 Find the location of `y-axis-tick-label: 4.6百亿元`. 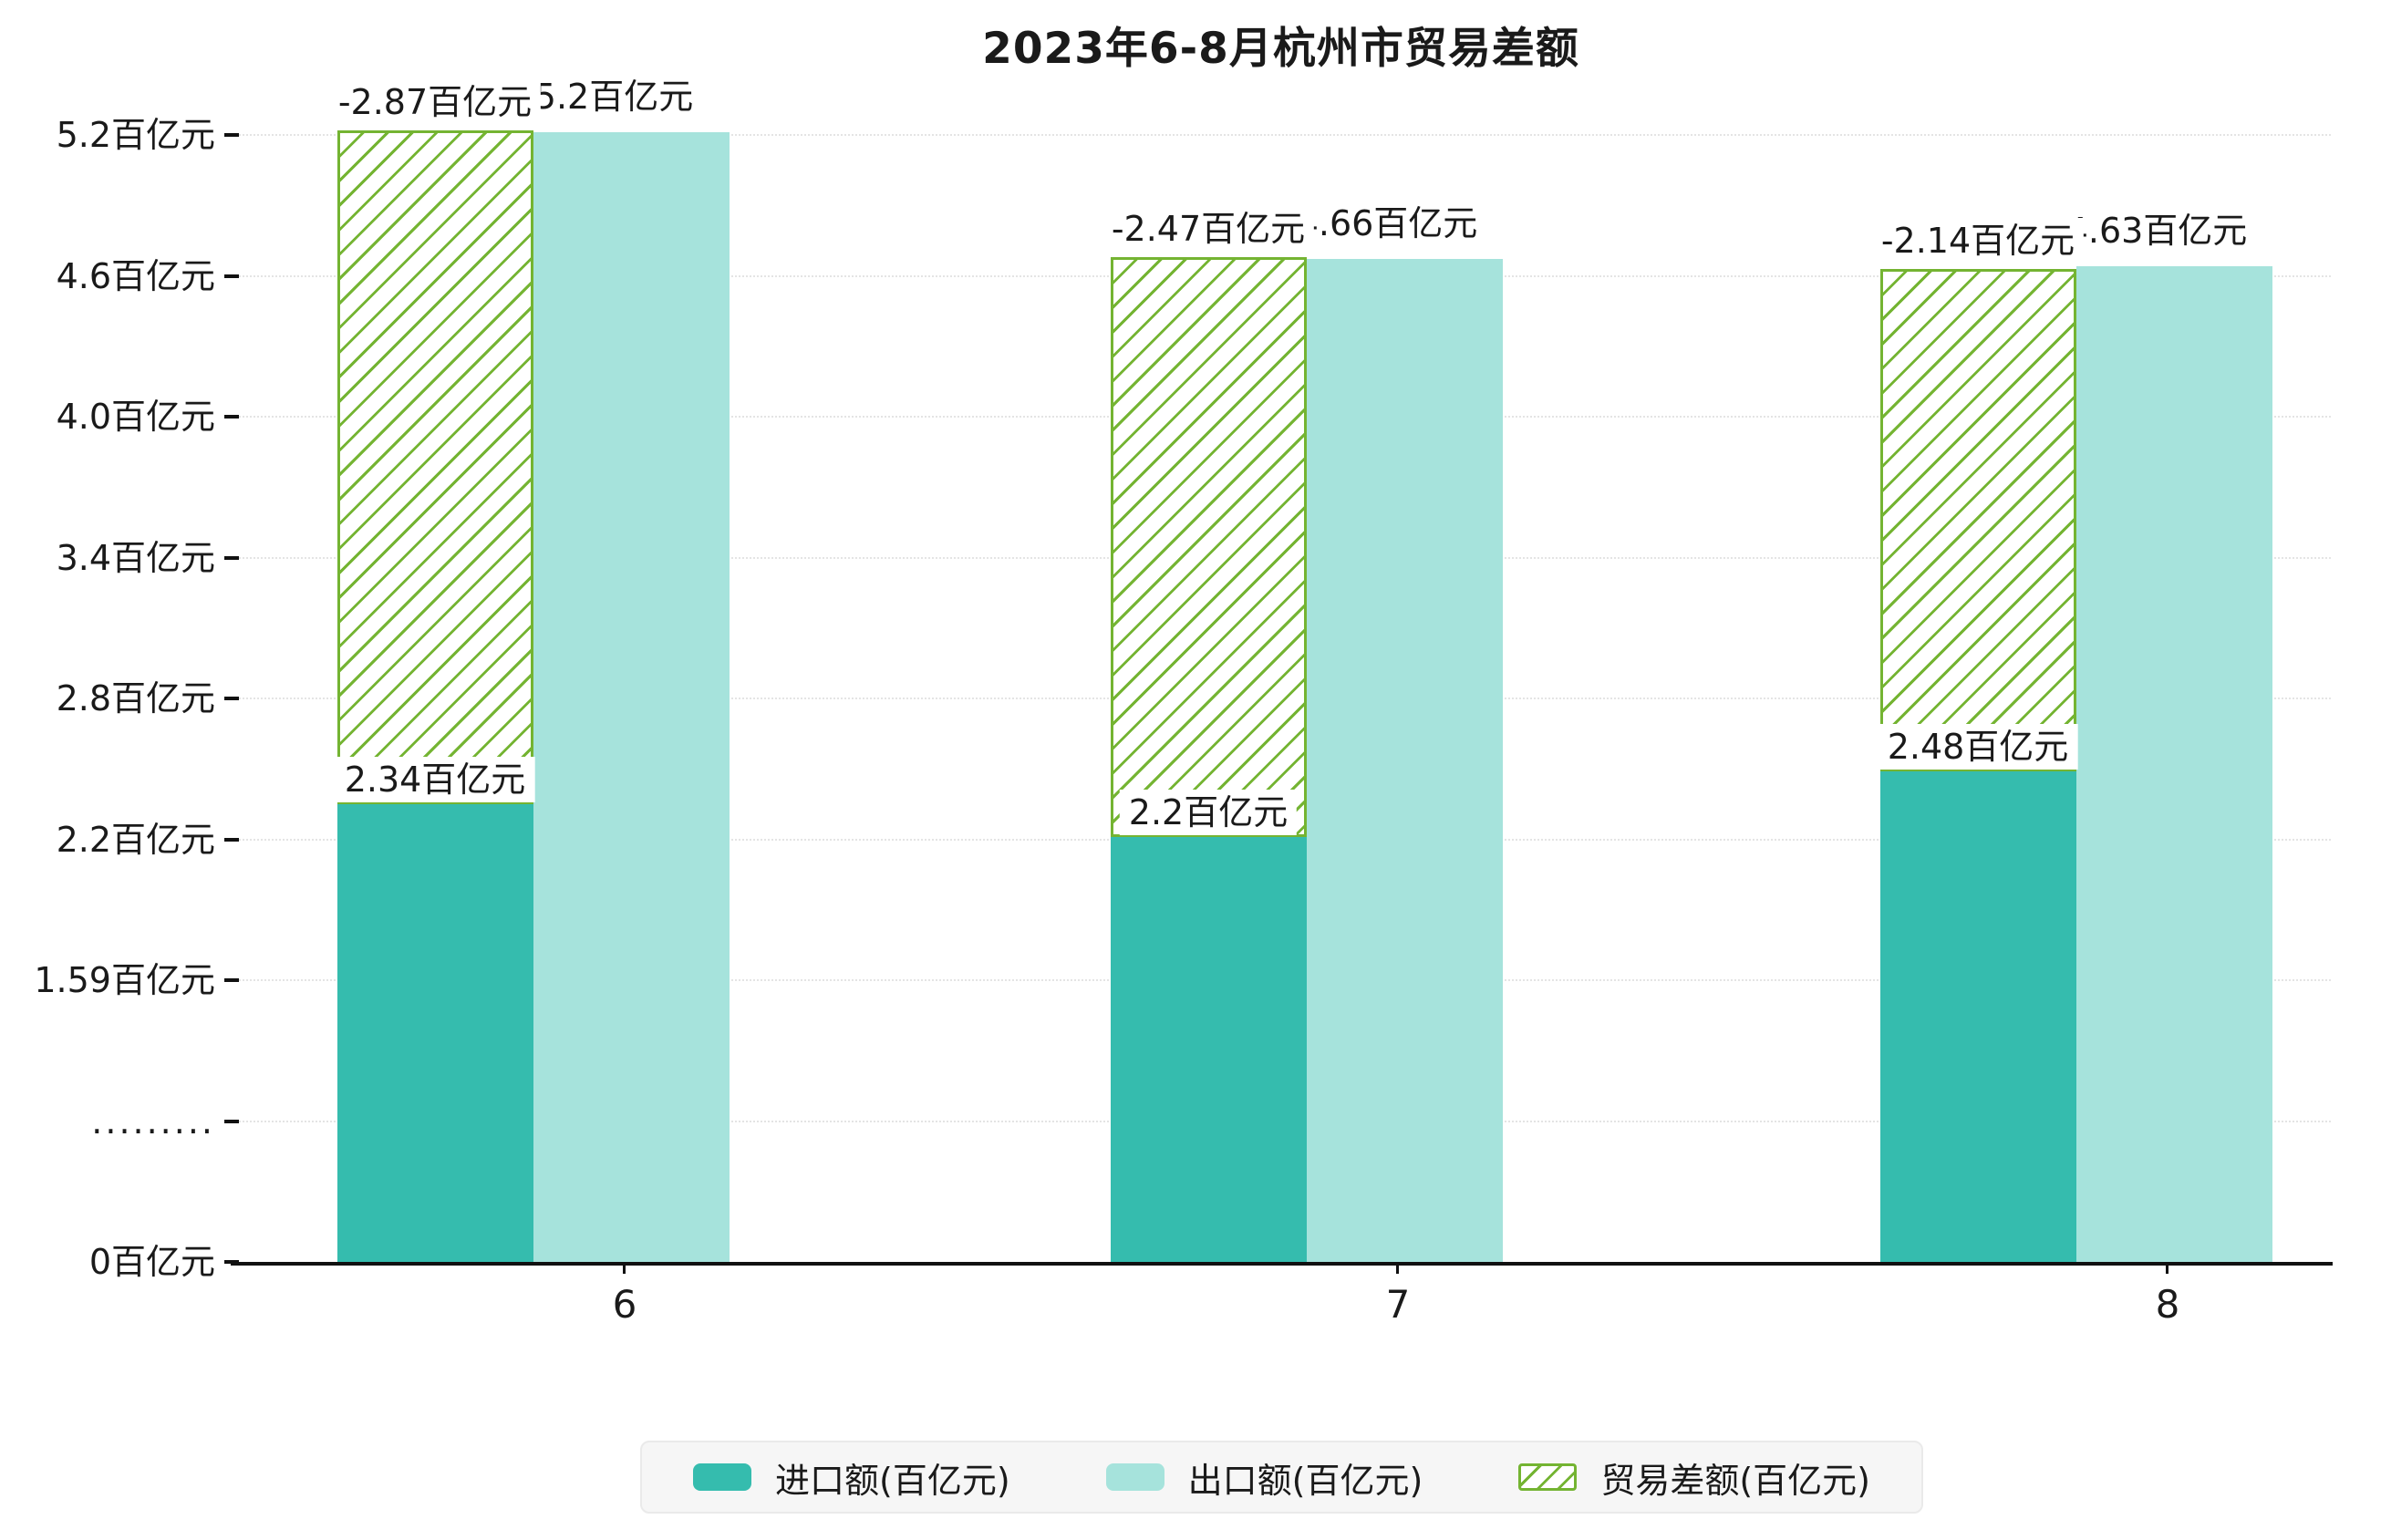

y-axis-tick-label: 4.6百亿元 is located at coordinates (135, 275).